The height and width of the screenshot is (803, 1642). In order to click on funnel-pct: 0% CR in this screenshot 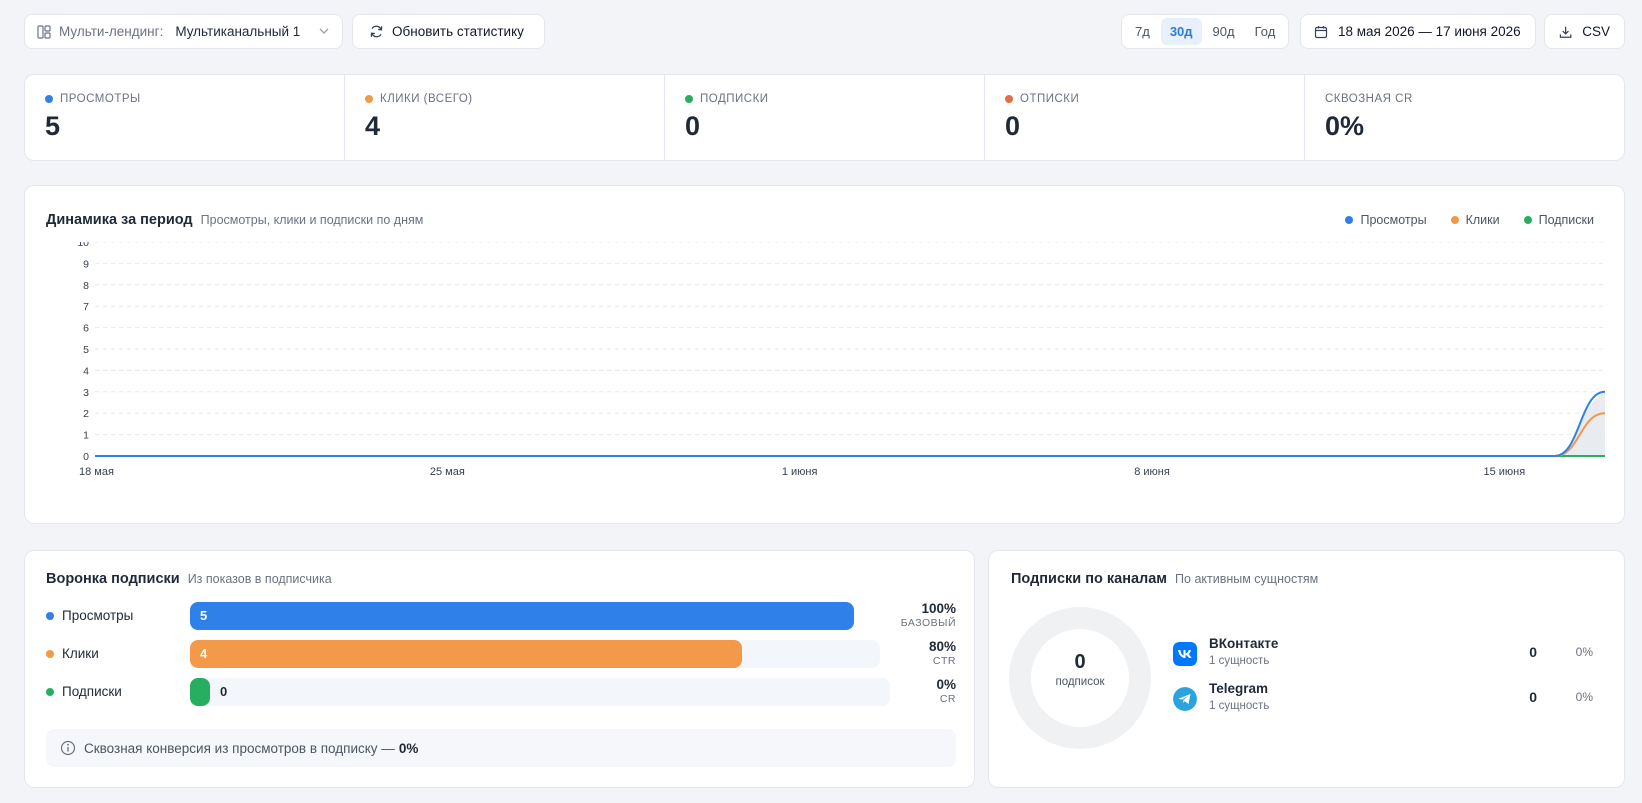, I will do `click(946, 691)`.